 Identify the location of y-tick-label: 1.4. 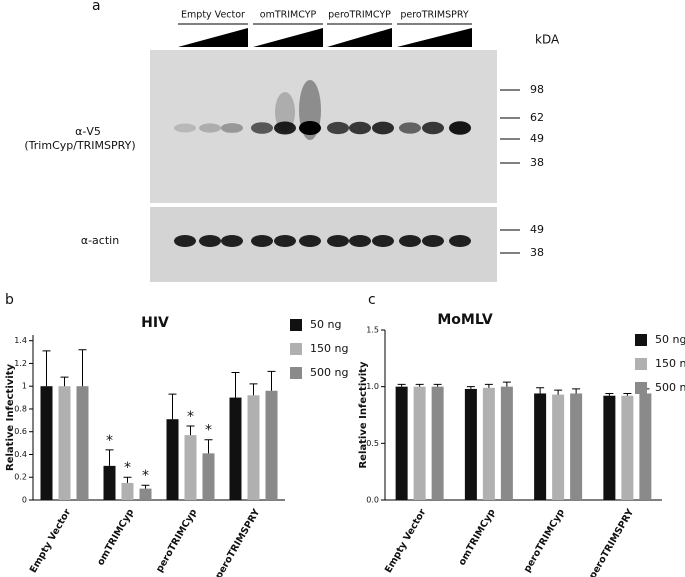
(20, 340).